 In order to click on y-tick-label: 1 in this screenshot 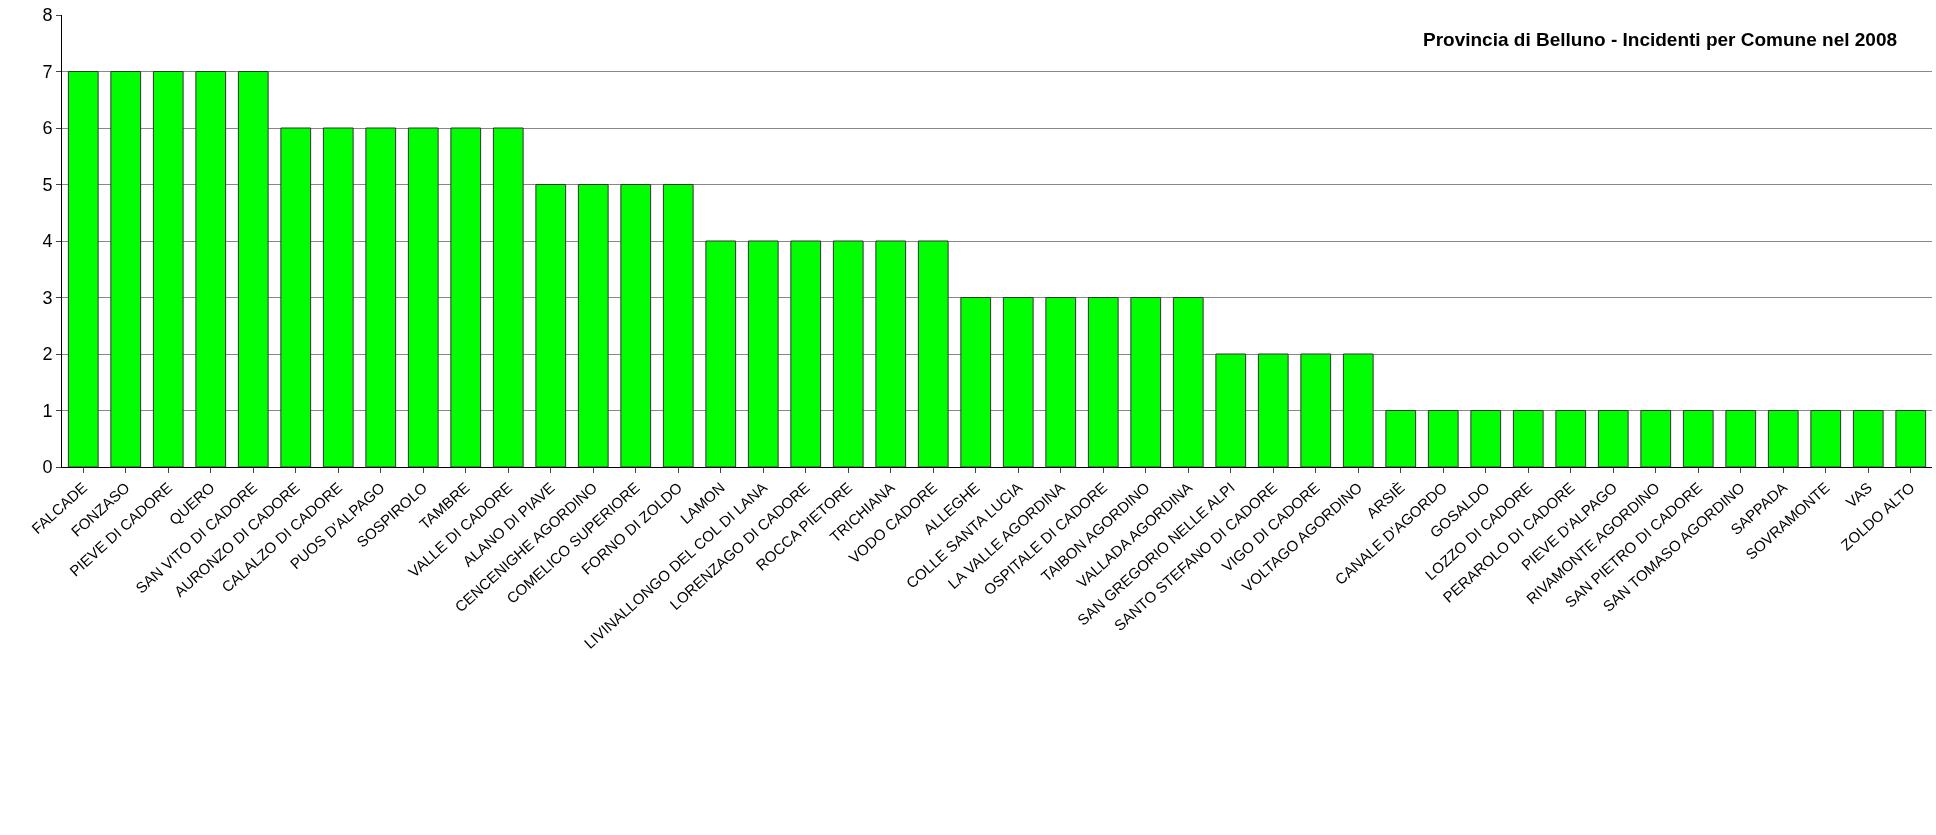, I will do `click(47, 410)`.